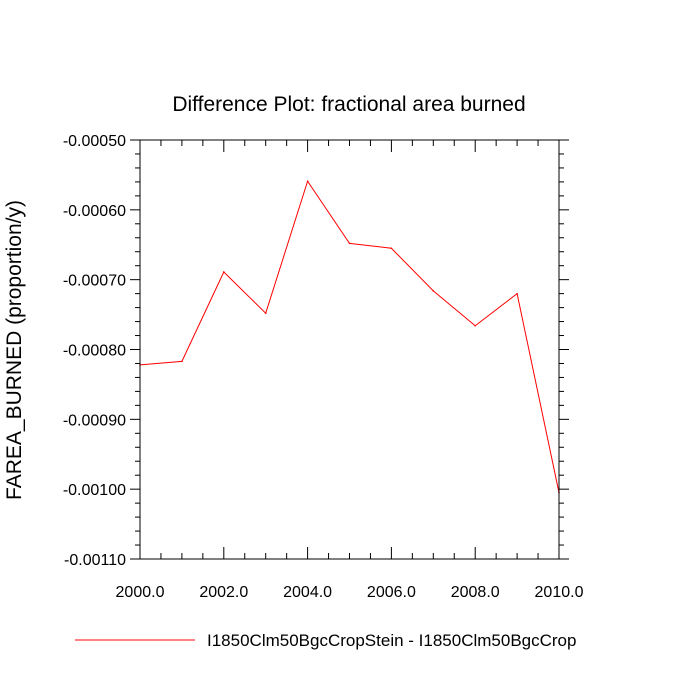 The image size is (700, 700). I want to click on y-tick-label: -0.00070, so click(94, 281).